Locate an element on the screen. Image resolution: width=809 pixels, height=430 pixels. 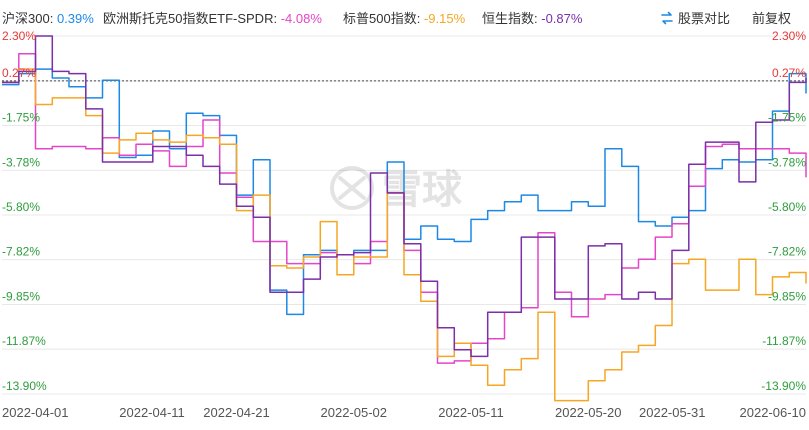
legend-item-hangseng: 恒生指数: -0.87% is located at coordinates (532, 18).